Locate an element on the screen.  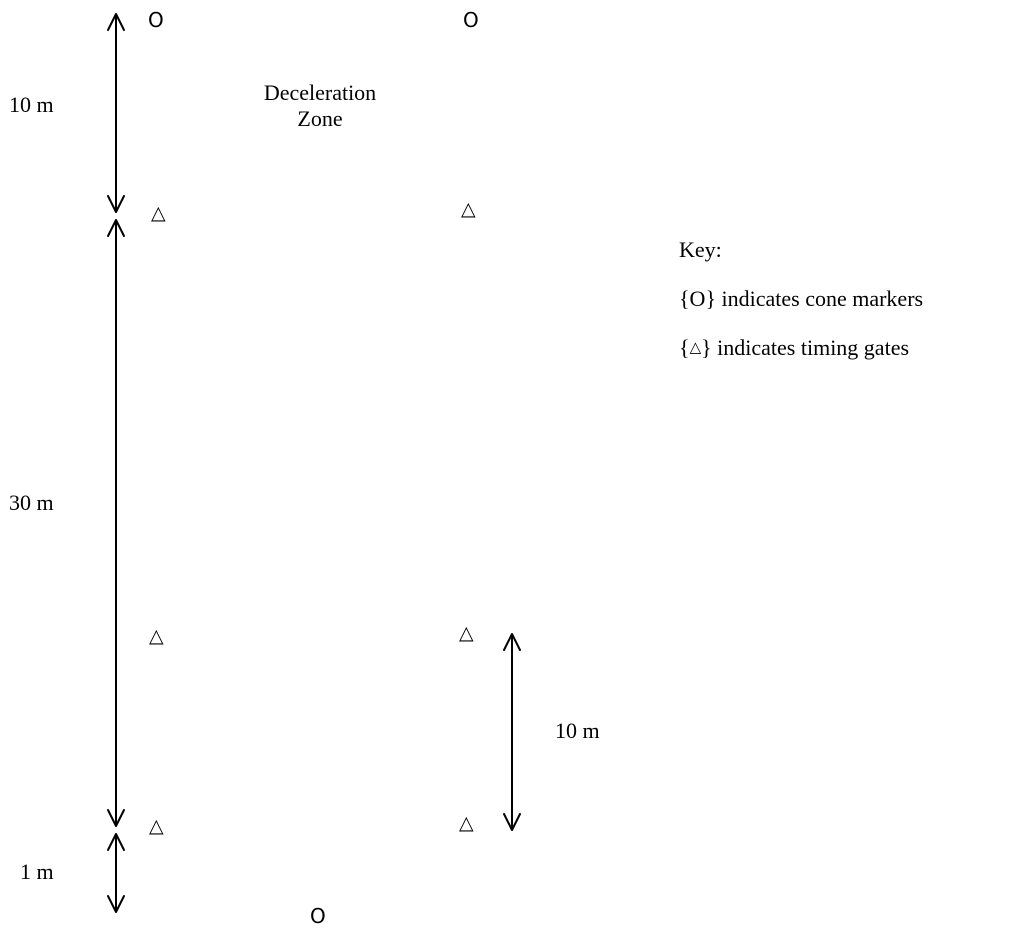
key-title: Key: is located at coordinates (700, 249).